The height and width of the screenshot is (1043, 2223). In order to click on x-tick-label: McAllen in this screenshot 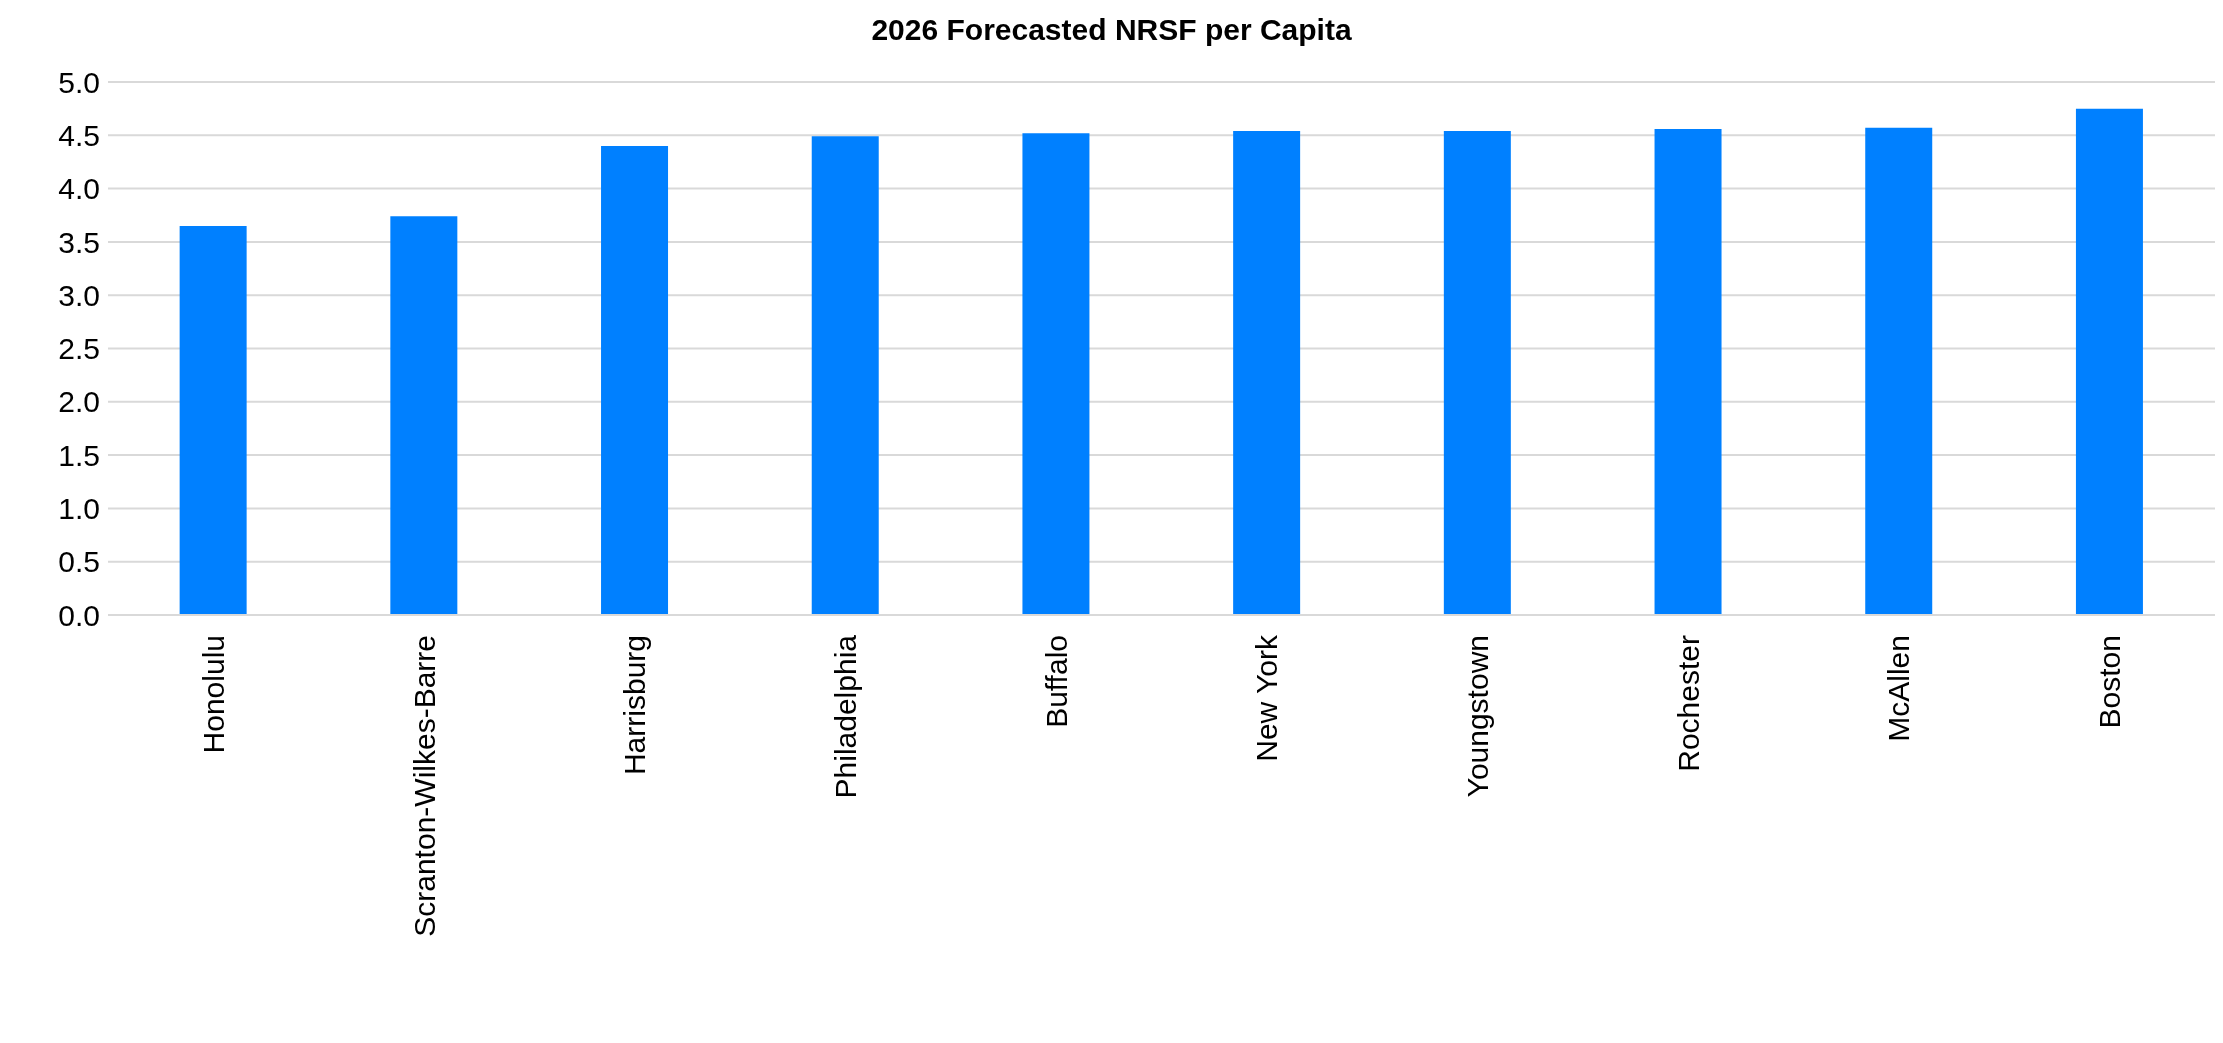, I will do `click(1899, 688)`.